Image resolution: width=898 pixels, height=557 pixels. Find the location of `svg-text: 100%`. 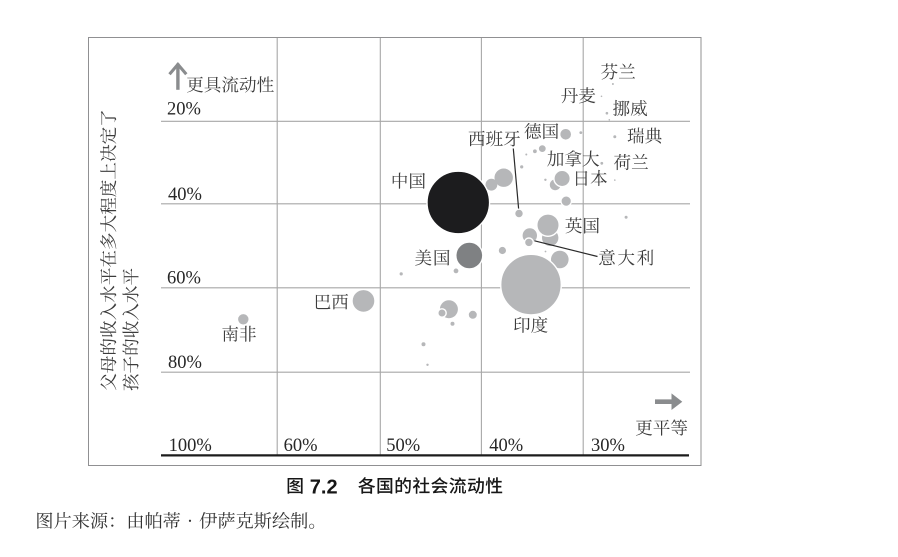

svg-text: 100% is located at coordinates (190, 446).